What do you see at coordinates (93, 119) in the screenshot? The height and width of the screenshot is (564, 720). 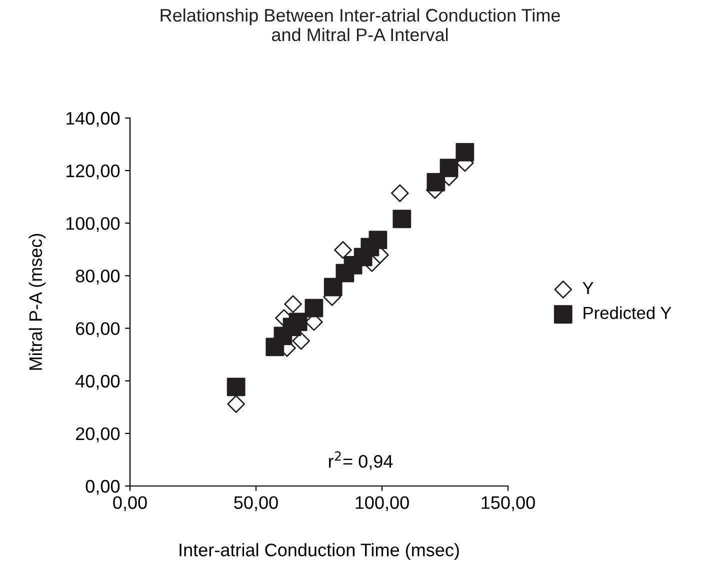 I see `y-tick-label: 140,00` at bounding box center [93, 119].